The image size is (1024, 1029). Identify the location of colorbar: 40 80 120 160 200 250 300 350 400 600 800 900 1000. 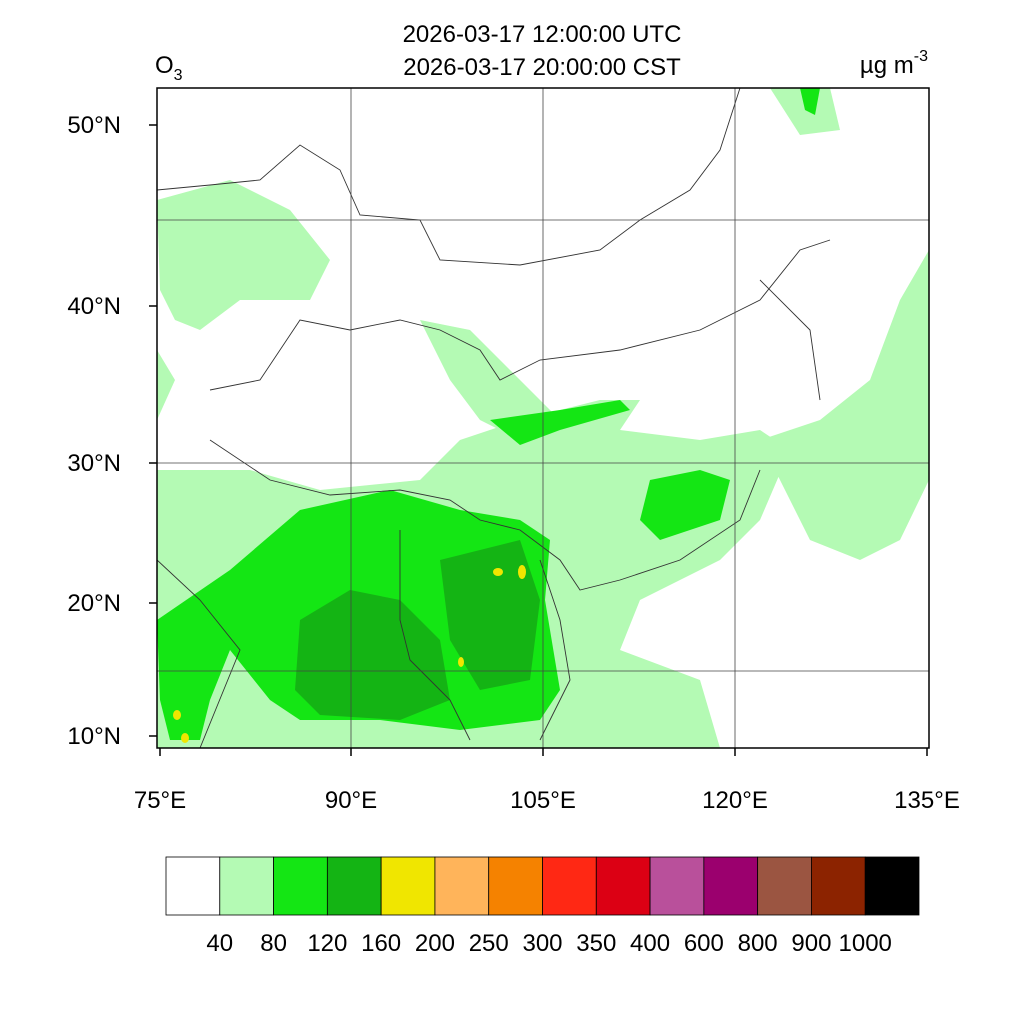
(542, 906).